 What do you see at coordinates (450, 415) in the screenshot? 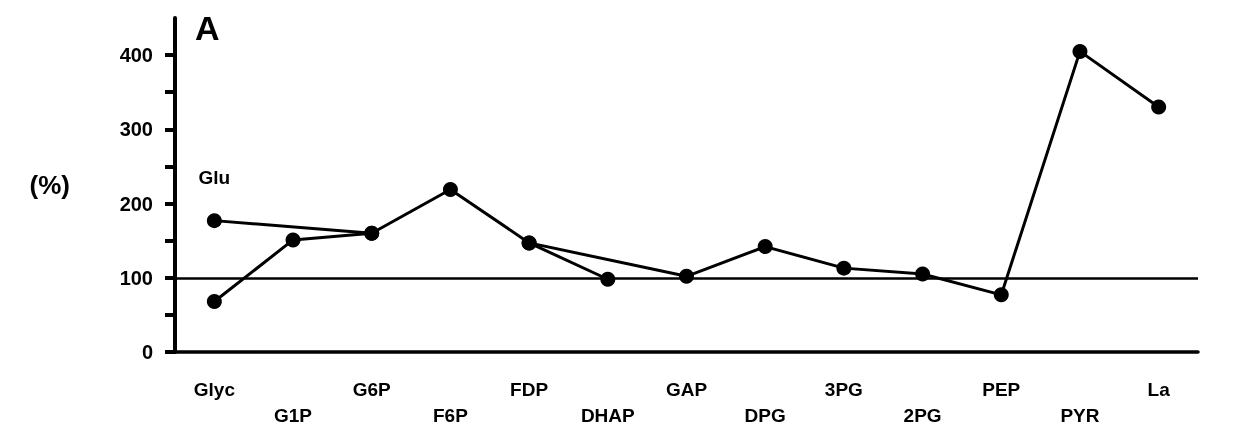
I see `x-tick-label: F6P` at bounding box center [450, 415].